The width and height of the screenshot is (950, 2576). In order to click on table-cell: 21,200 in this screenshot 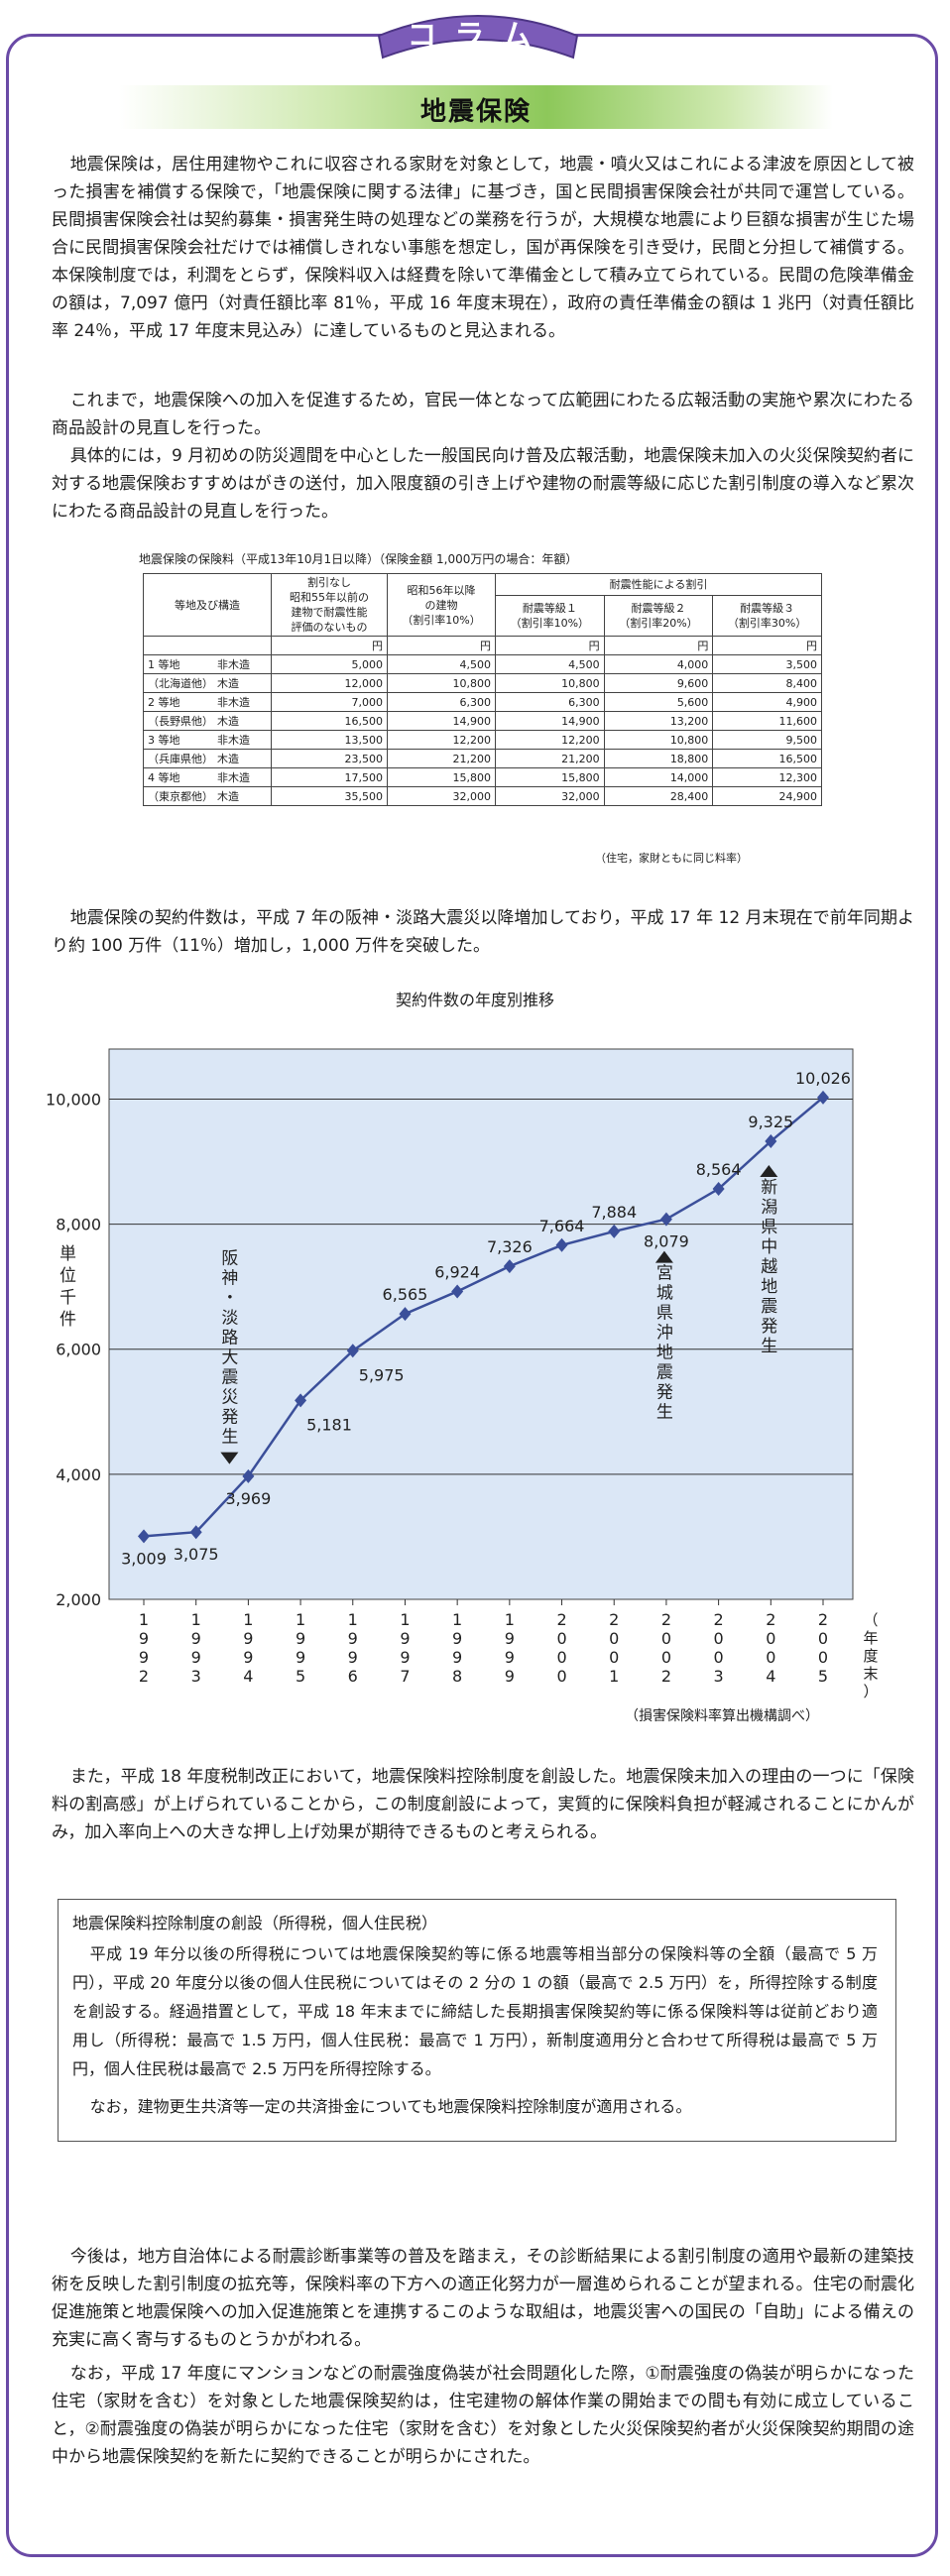, I will do `click(441, 758)`.